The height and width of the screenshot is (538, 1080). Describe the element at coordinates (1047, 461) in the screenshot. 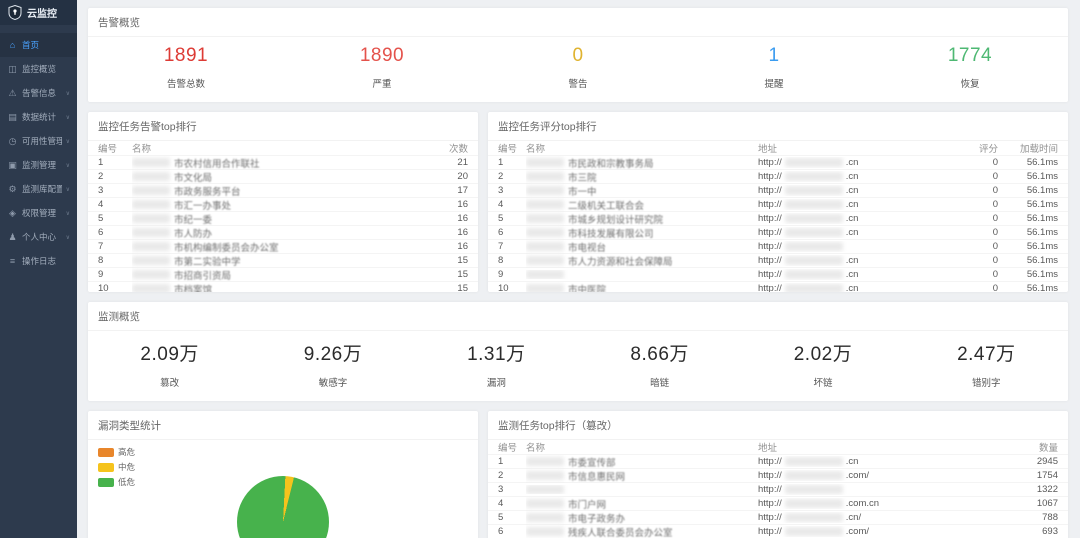

I see `tamper-count: 2945` at that location.